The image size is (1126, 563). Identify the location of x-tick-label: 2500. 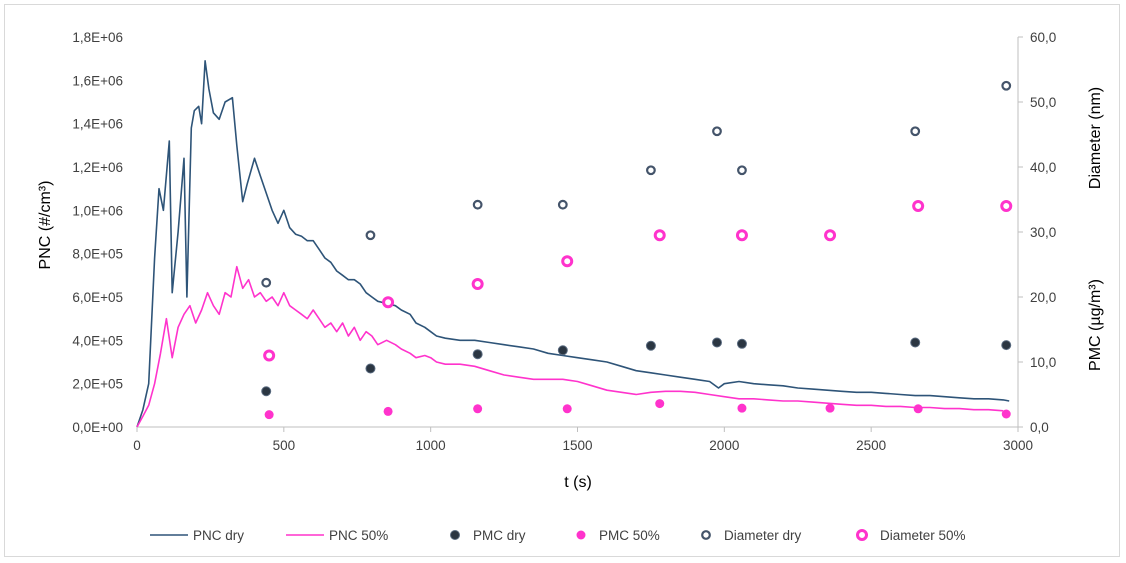
(871, 445).